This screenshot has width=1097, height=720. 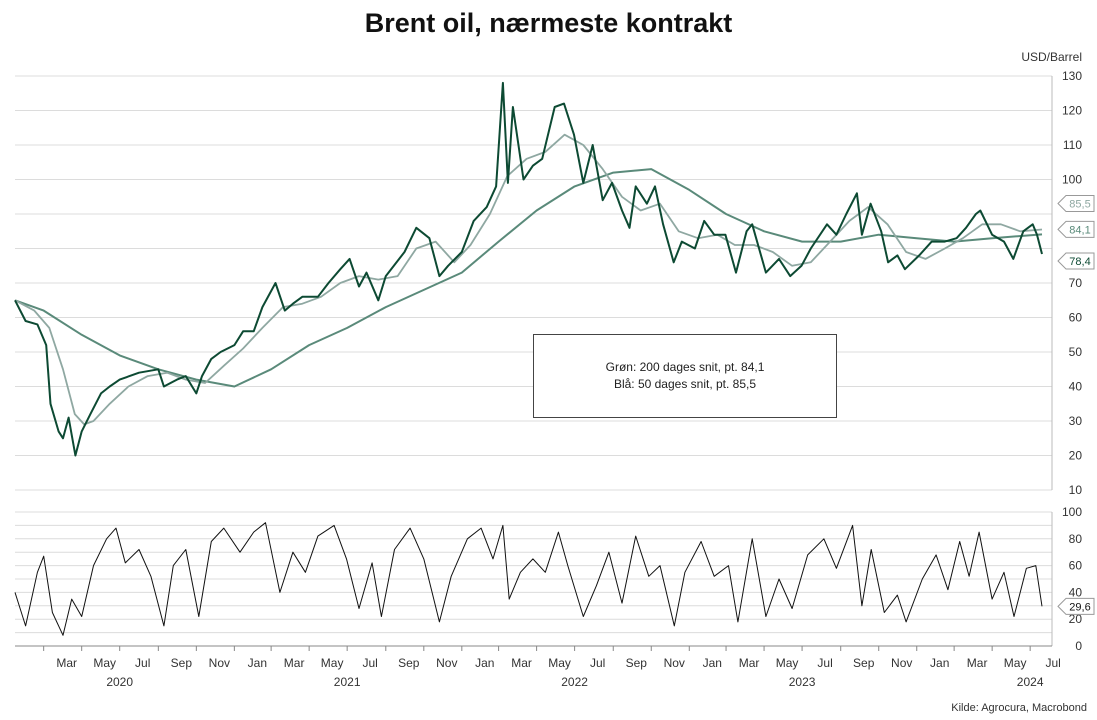 I want to click on x-year-label: 2023, so click(x=802, y=682).